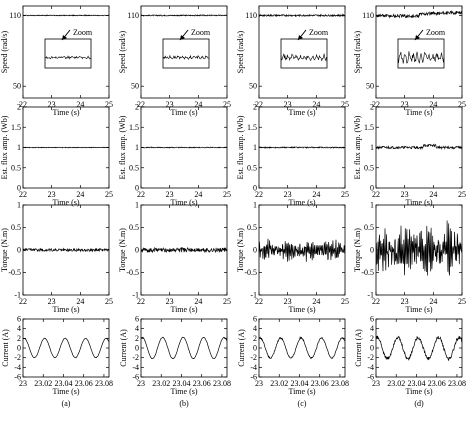 The image size is (474, 430). I want to click on x-tick-label: 23.08, so click(222, 383).